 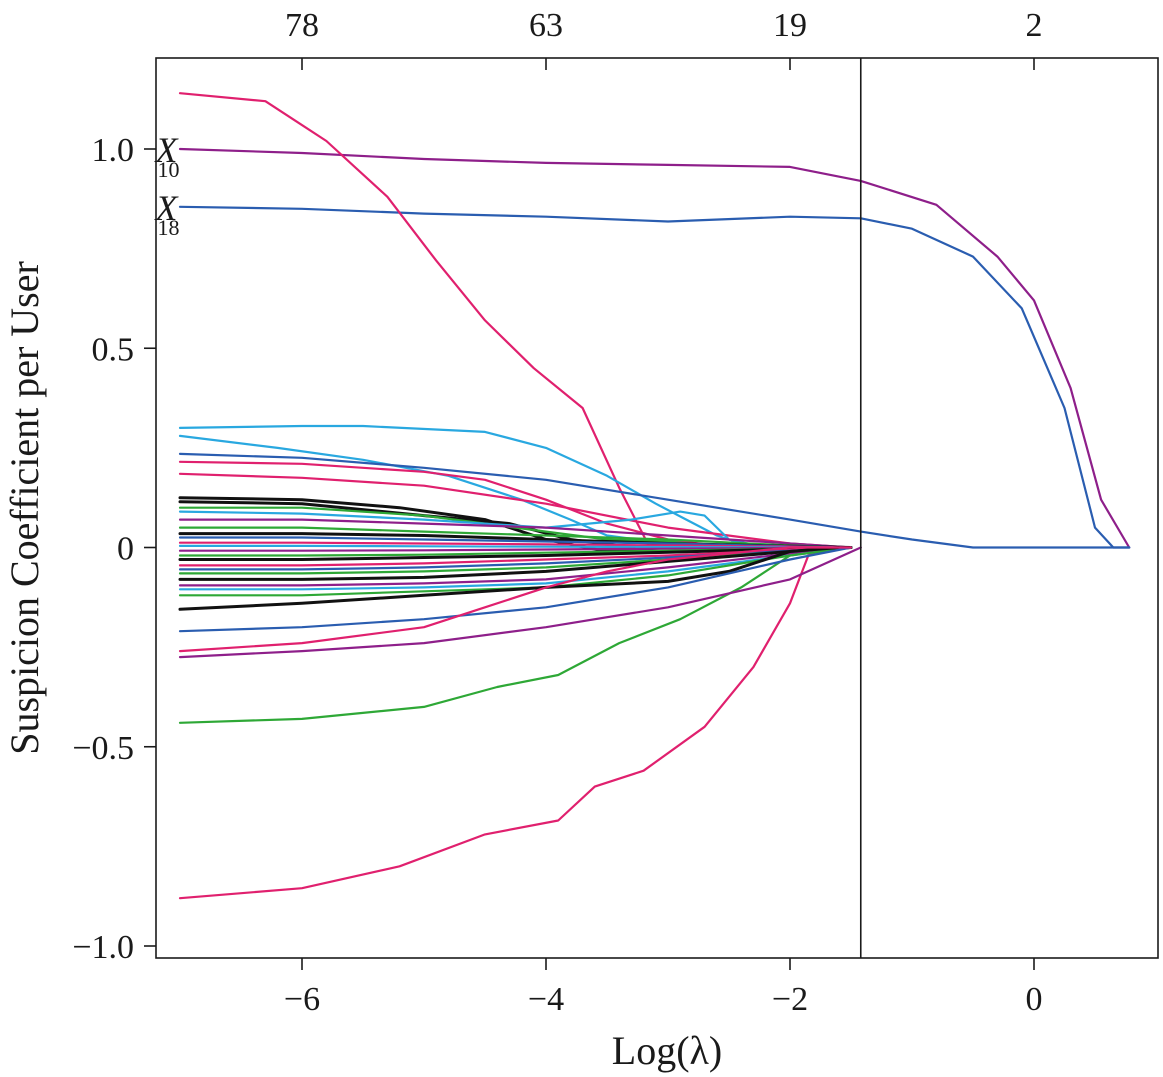 I want to click on y-tick-label: 0, so click(x=125, y=549).